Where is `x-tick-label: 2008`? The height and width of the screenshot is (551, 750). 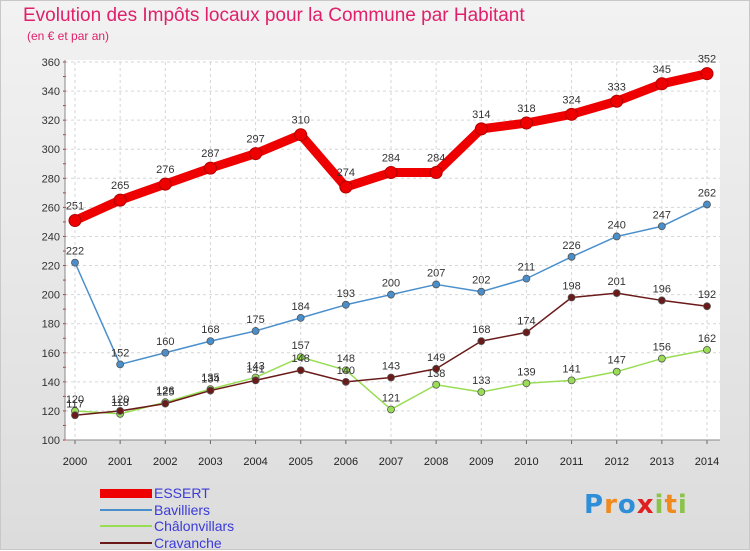
x-tick-label: 2008 is located at coordinates (436, 462).